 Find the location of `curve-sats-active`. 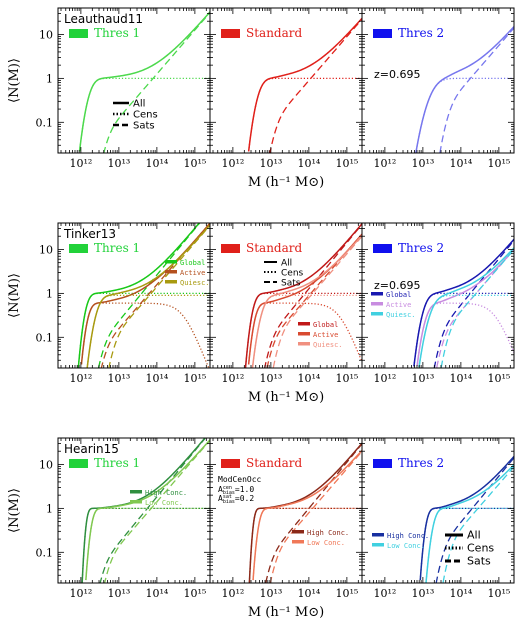

curve-sats-active is located at coordinates (475, 308).